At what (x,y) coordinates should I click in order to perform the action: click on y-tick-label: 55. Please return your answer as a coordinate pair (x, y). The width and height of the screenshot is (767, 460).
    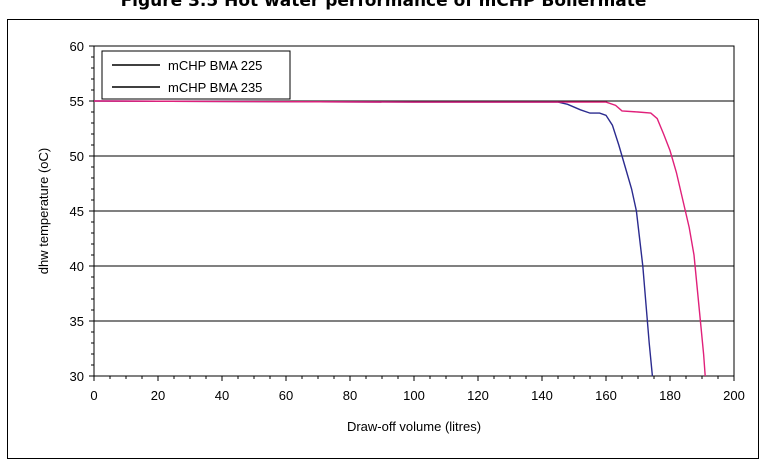
    Looking at the image, I should click on (77, 101).